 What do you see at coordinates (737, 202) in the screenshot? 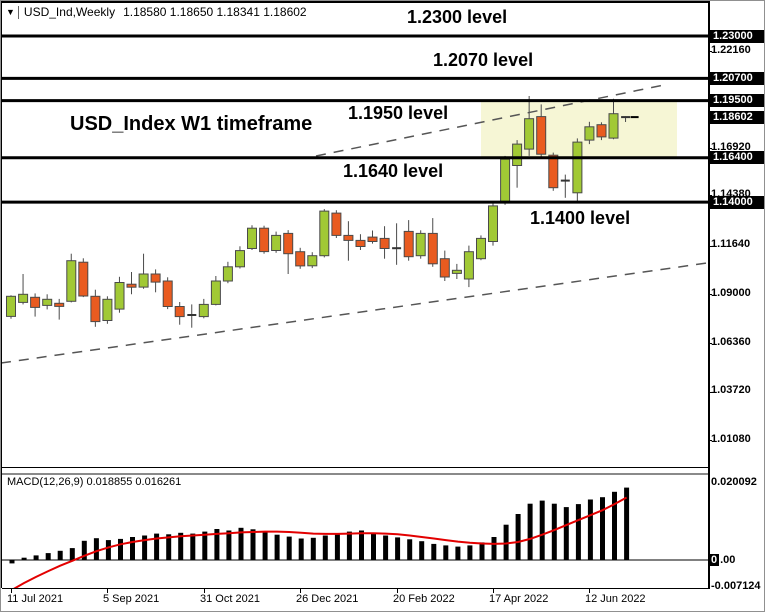
I see `price-axis-label: 1.14000` at bounding box center [737, 202].